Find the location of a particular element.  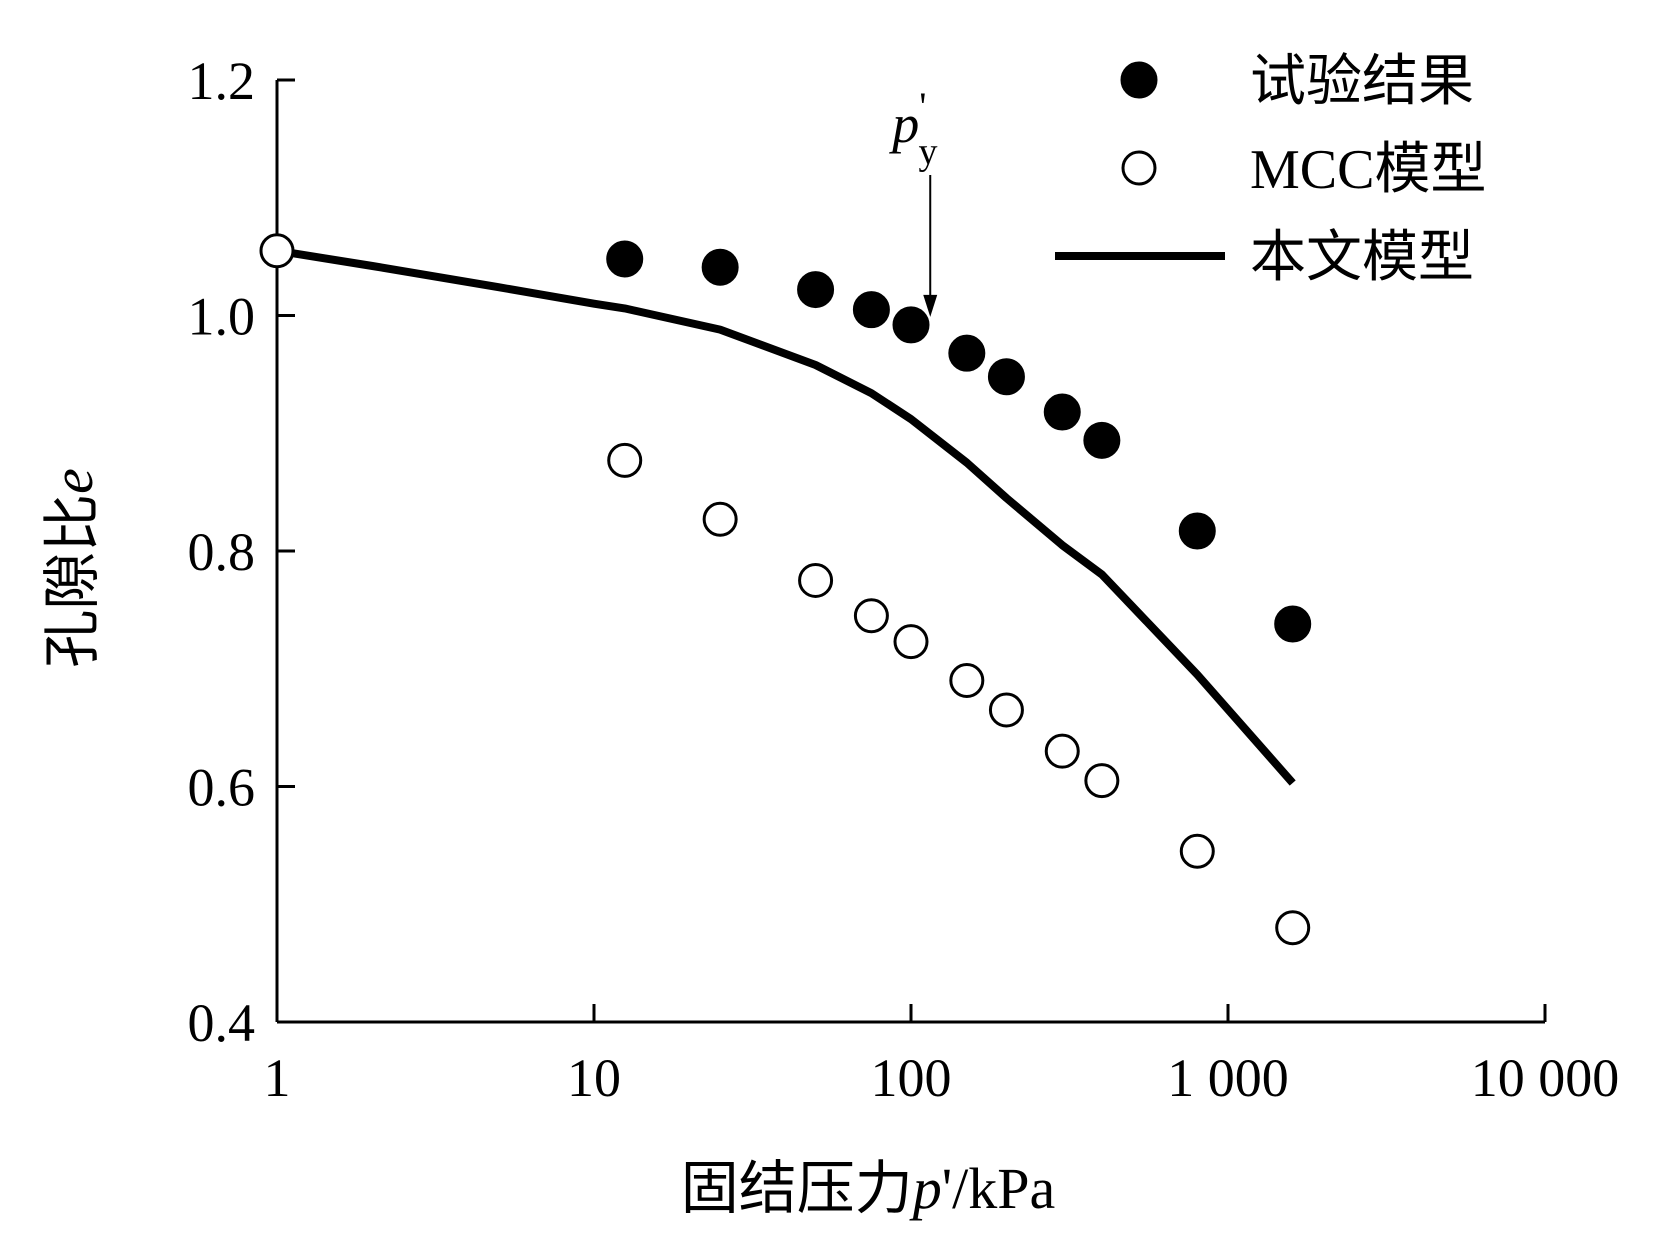

annotation-arrow-head is located at coordinates (930, 305).